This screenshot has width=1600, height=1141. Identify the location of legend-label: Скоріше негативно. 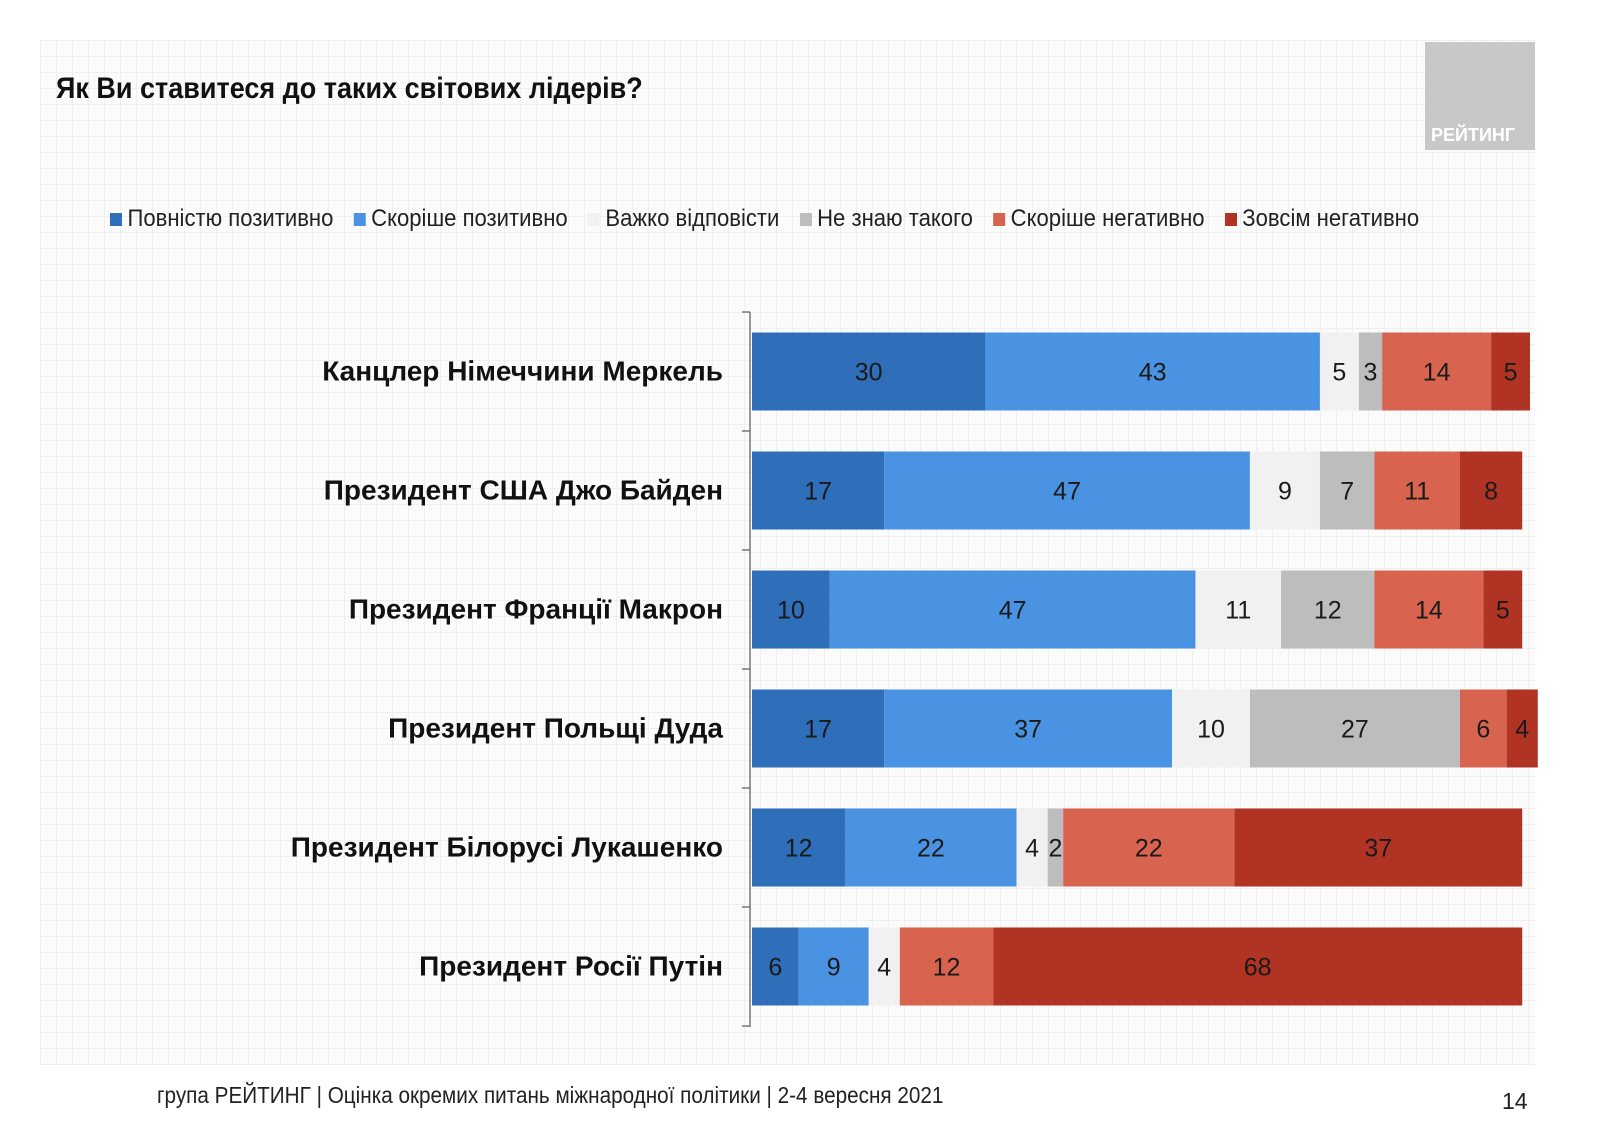
(1107, 218).